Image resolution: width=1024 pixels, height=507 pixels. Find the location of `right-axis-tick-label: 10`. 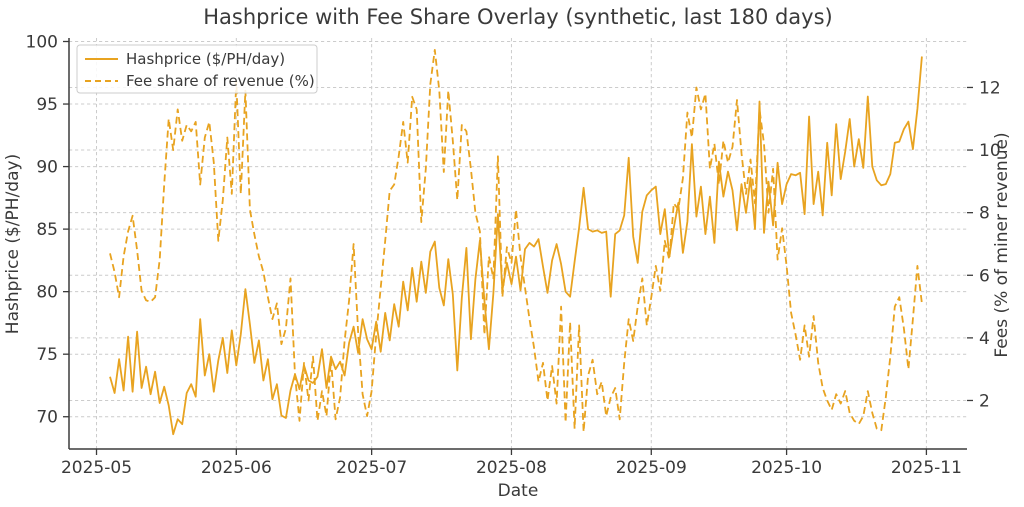

right-axis-tick-label: 10 is located at coordinates (990, 151).